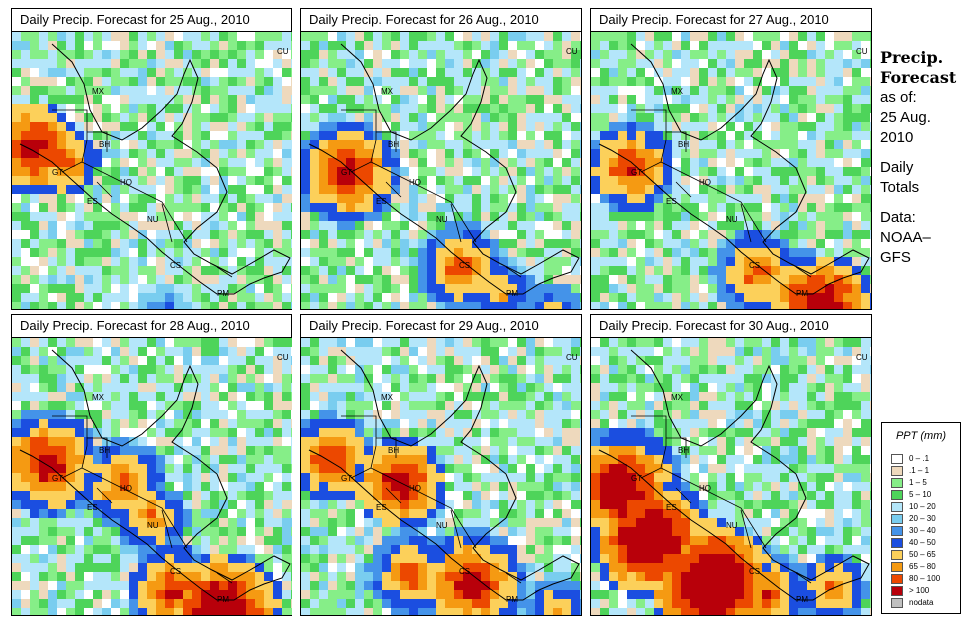 The width and height of the screenshot is (967, 633). I want to click on country-label-cs: CS, so click(754, 265).